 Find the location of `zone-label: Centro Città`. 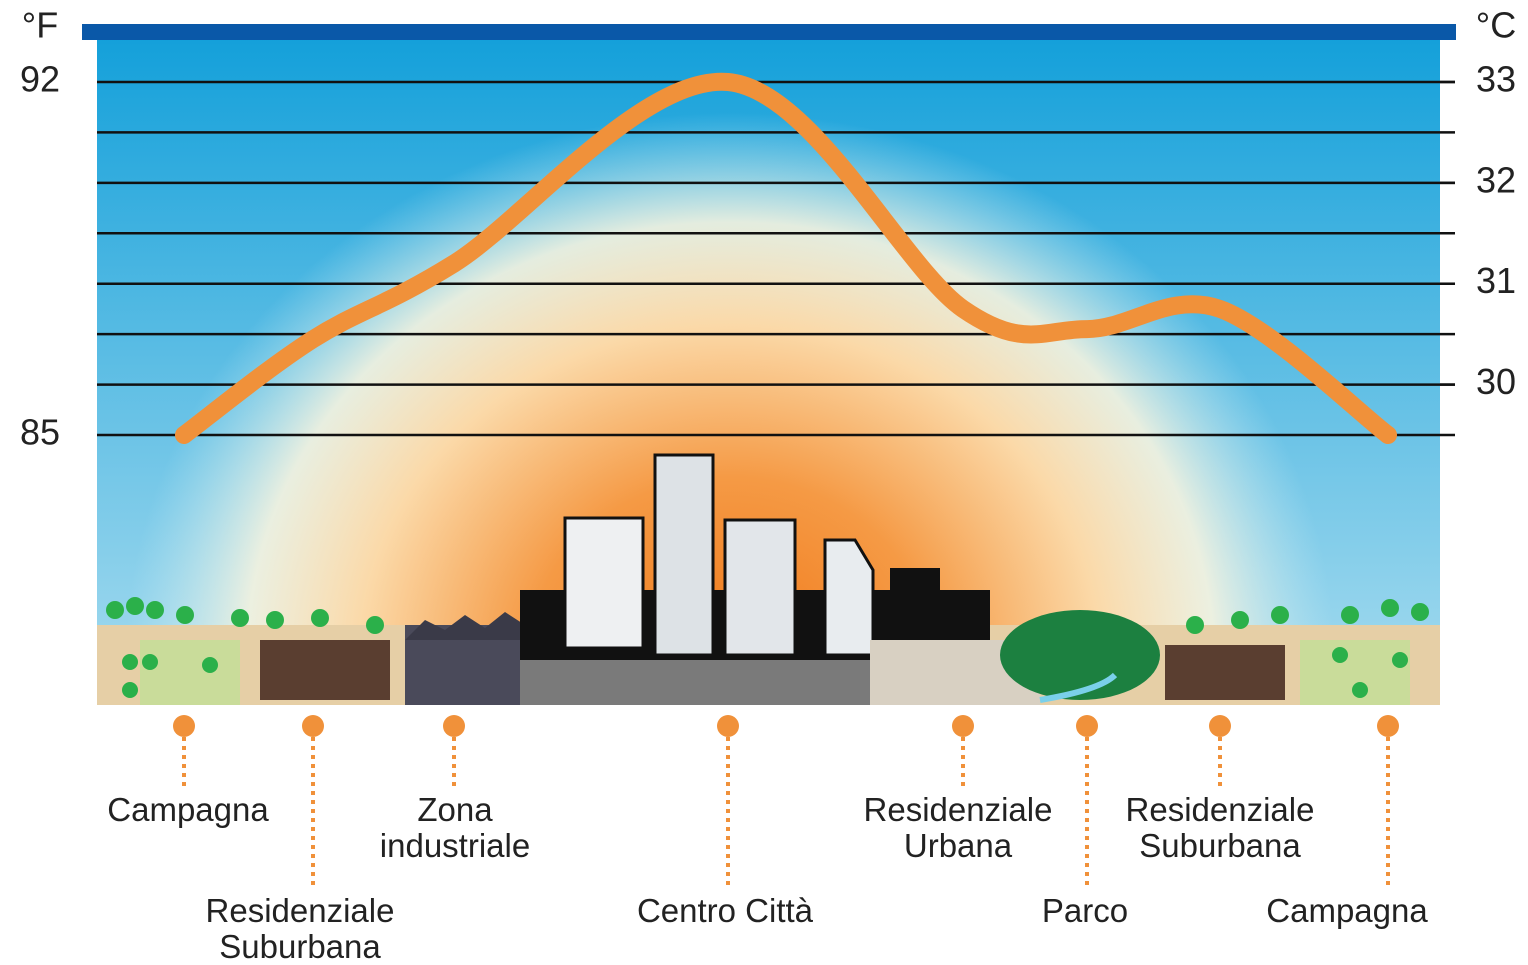

zone-label: Centro Città is located at coordinates (725, 910).